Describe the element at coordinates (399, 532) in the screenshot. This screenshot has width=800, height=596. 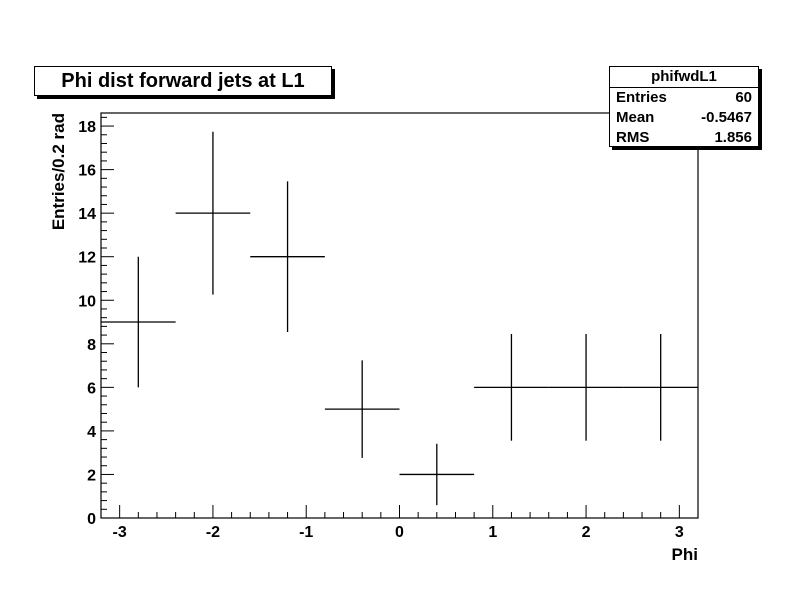
I see `x-tick-label: 0` at that location.